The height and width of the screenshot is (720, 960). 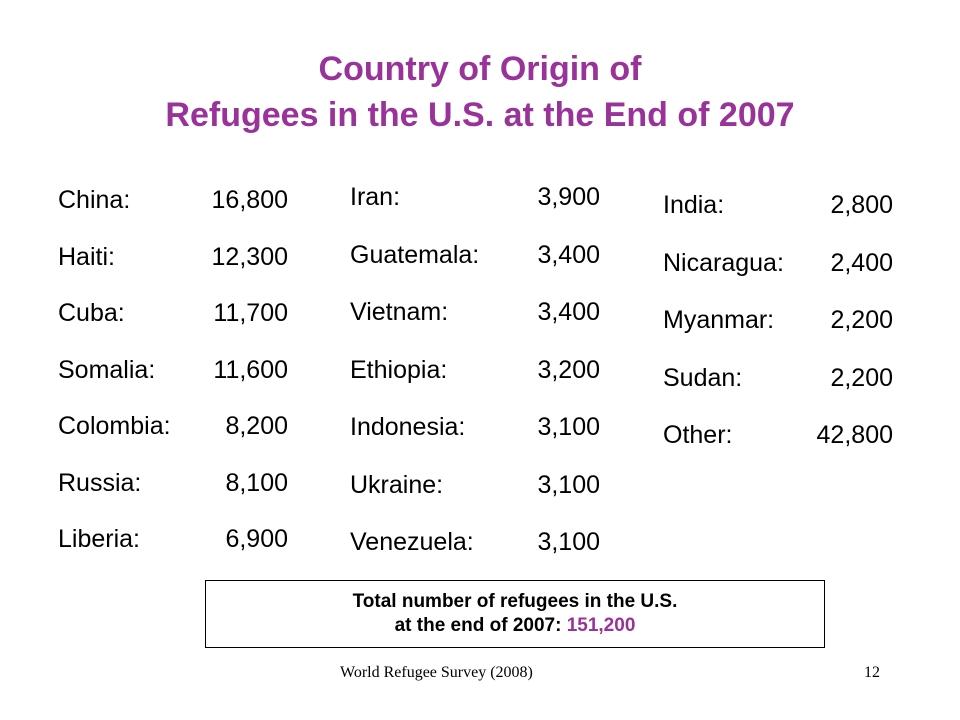 What do you see at coordinates (249, 200) in the screenshot?
I see `refugee-count: 16,800` at bounding box center [249, 200].